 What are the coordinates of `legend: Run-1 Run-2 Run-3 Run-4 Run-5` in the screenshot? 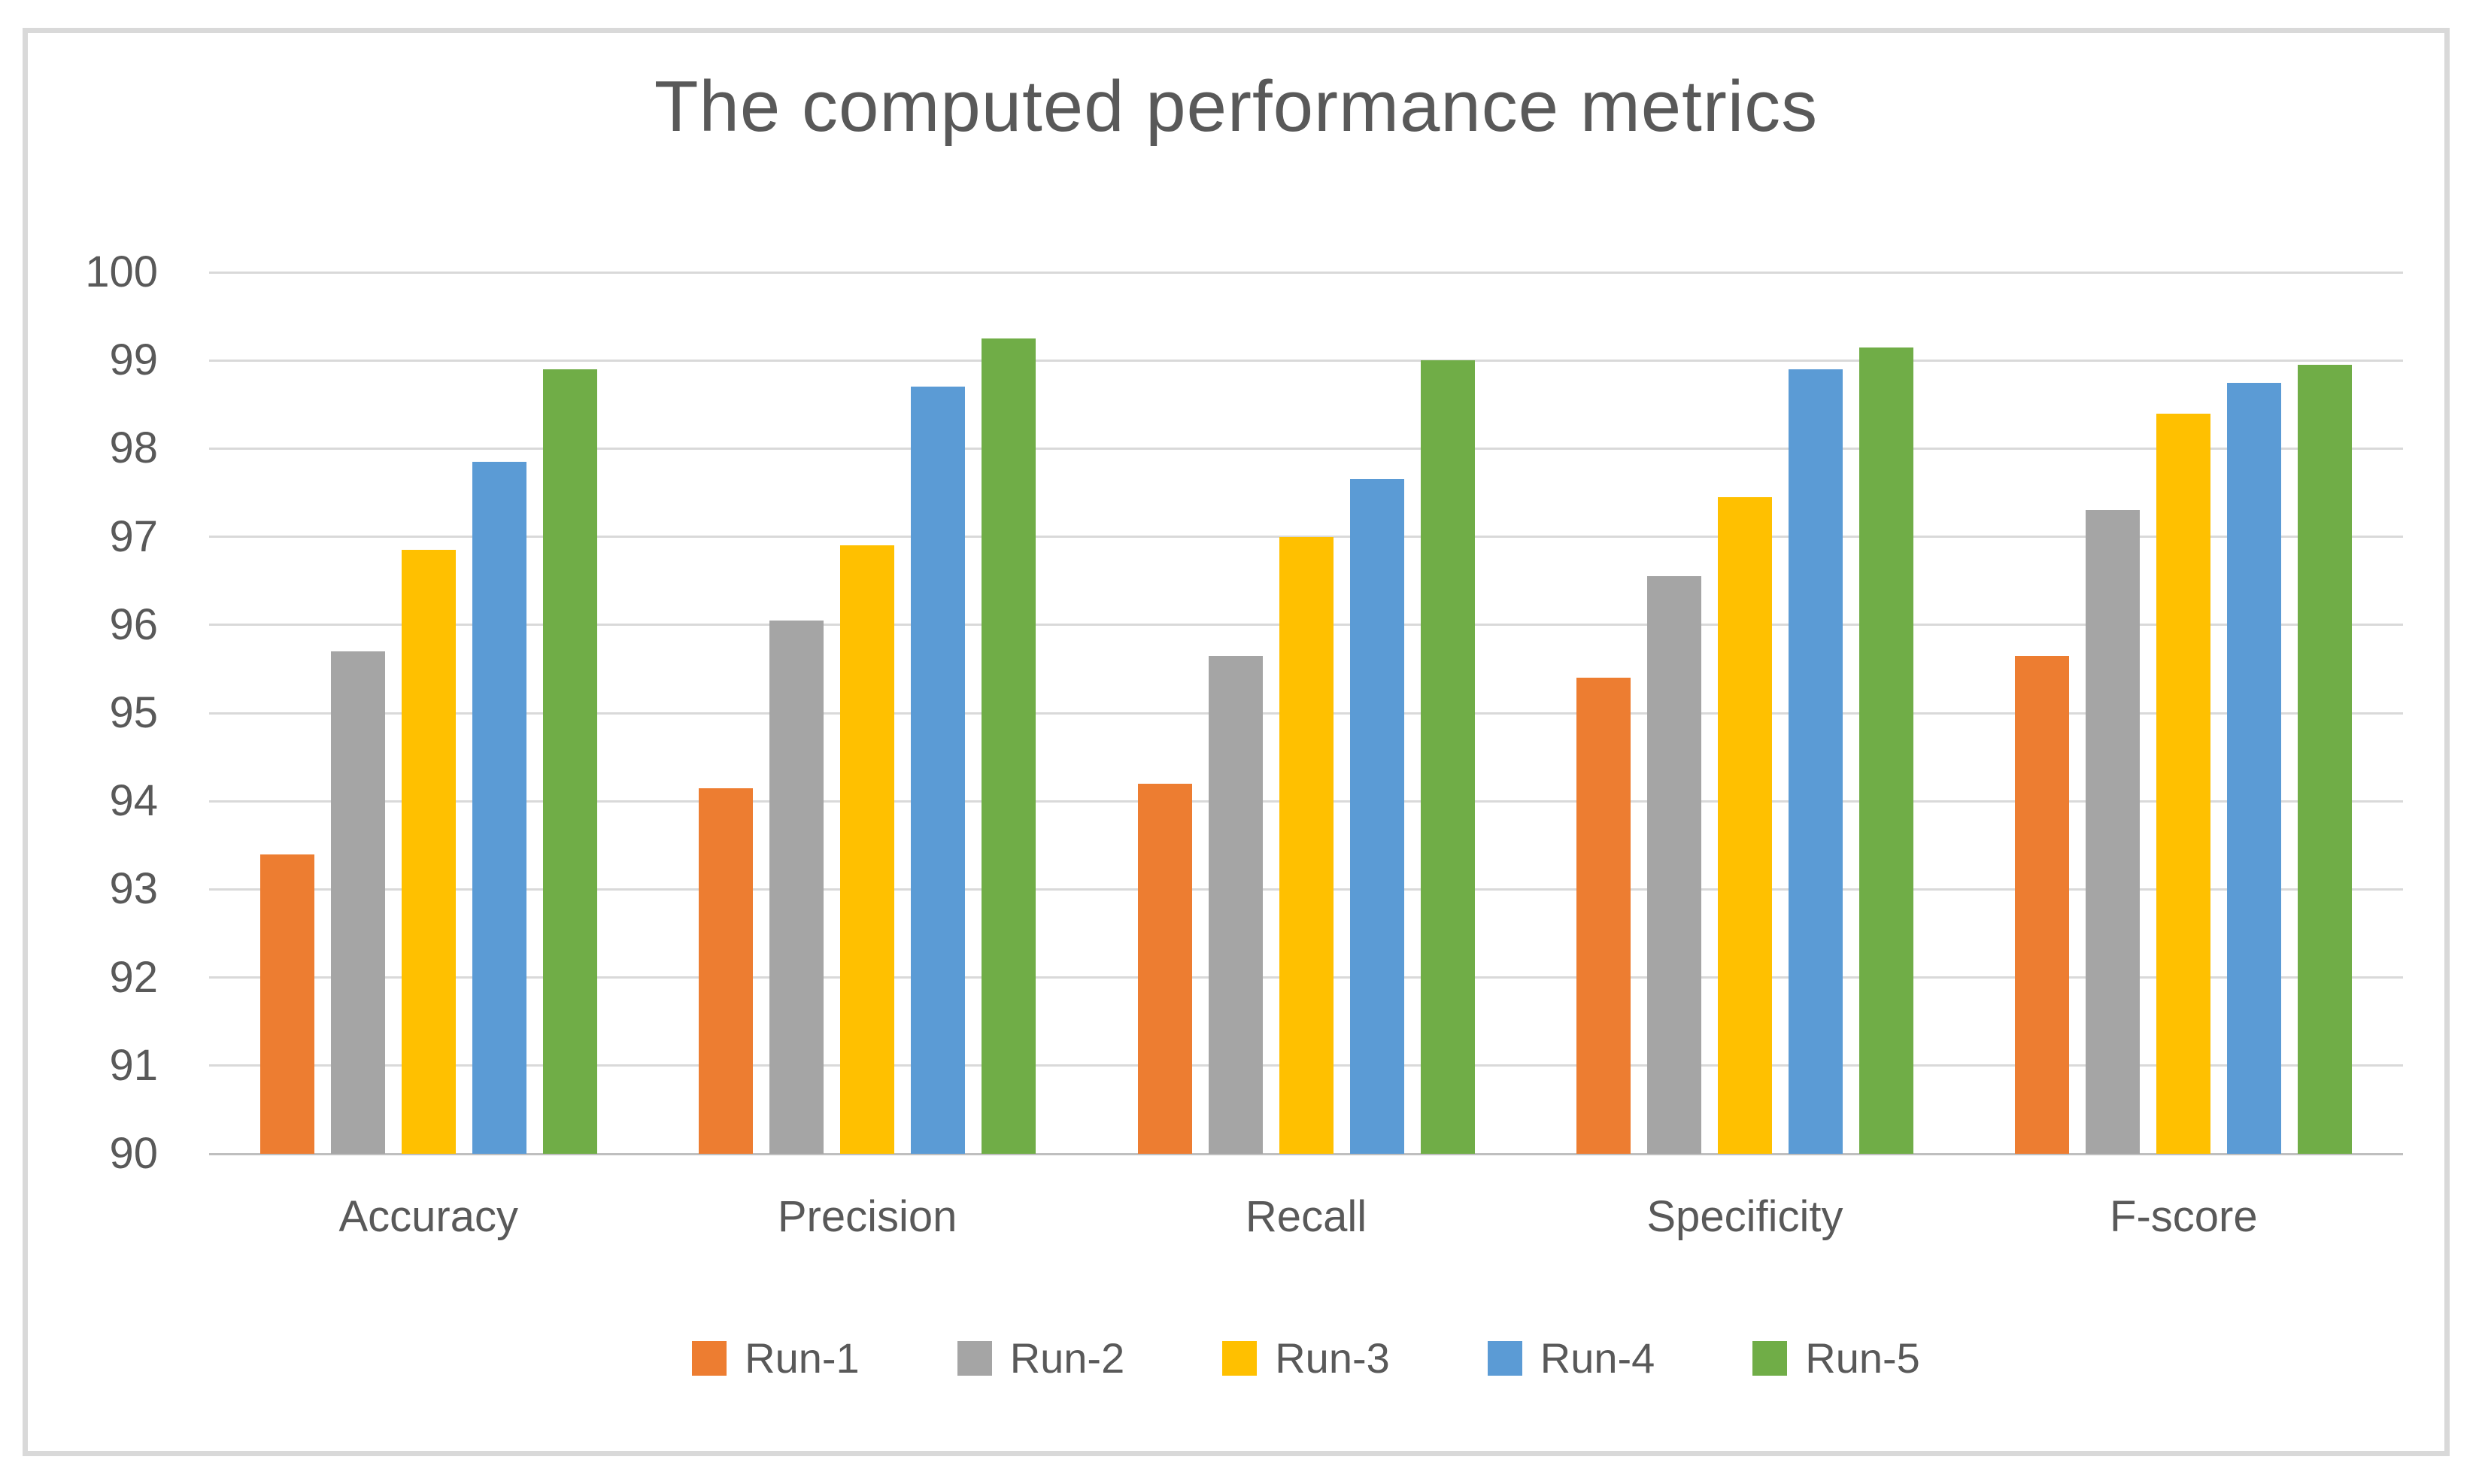 It's located at (1306, 1358).